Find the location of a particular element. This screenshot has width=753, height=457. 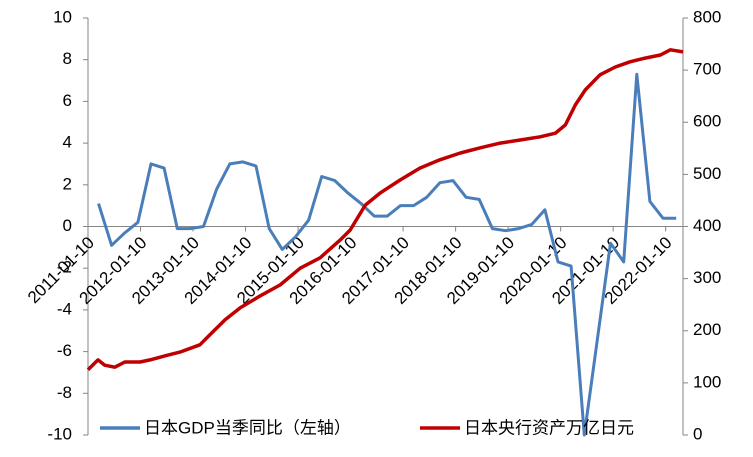

legend-label: 日本央行资产万亿日元 is located at coordinates (549, 427).